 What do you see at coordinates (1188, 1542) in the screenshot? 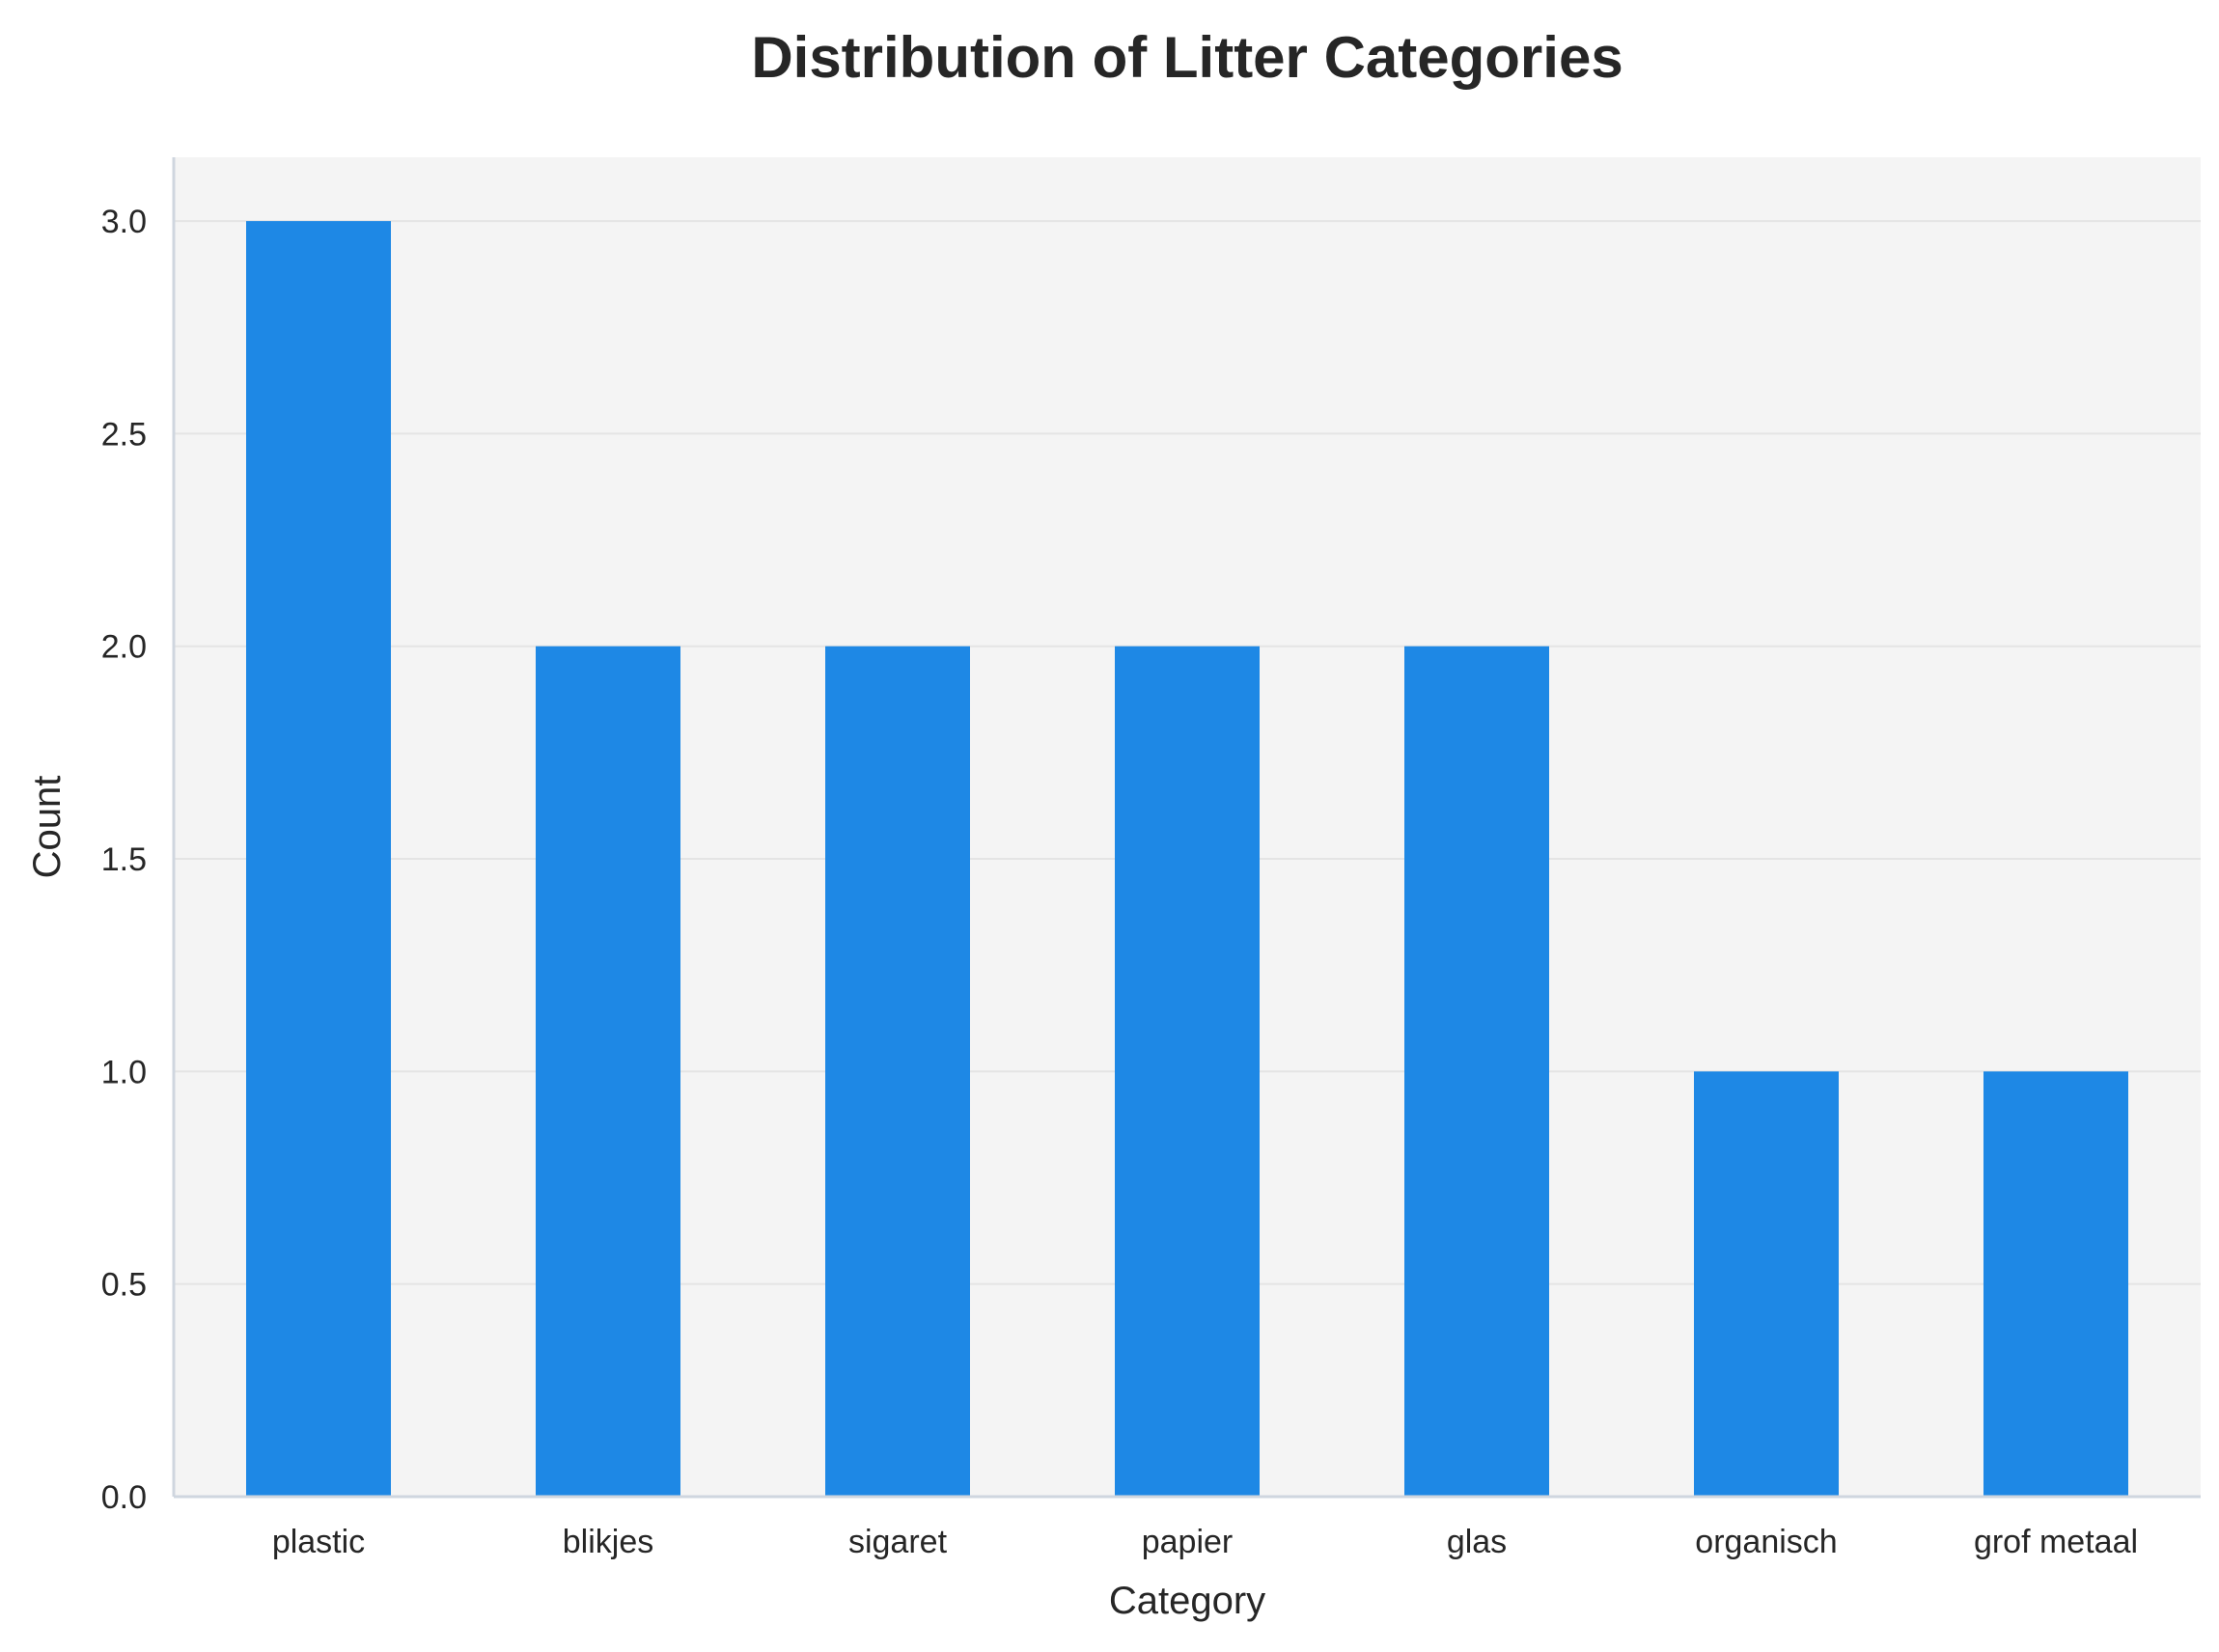
I see `x-tick-label: papier` at bounding box center [1188, 1542].